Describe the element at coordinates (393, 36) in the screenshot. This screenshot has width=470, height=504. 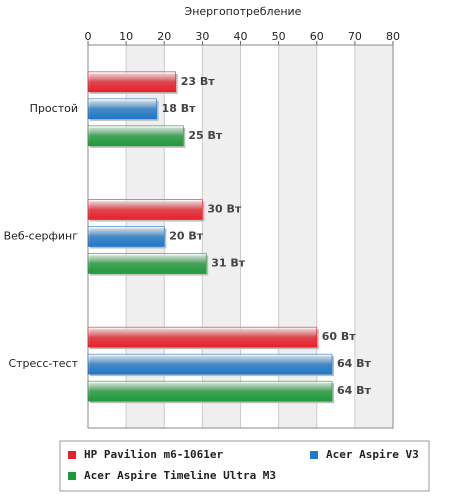
I see `x-tick-label: 80` at that location.